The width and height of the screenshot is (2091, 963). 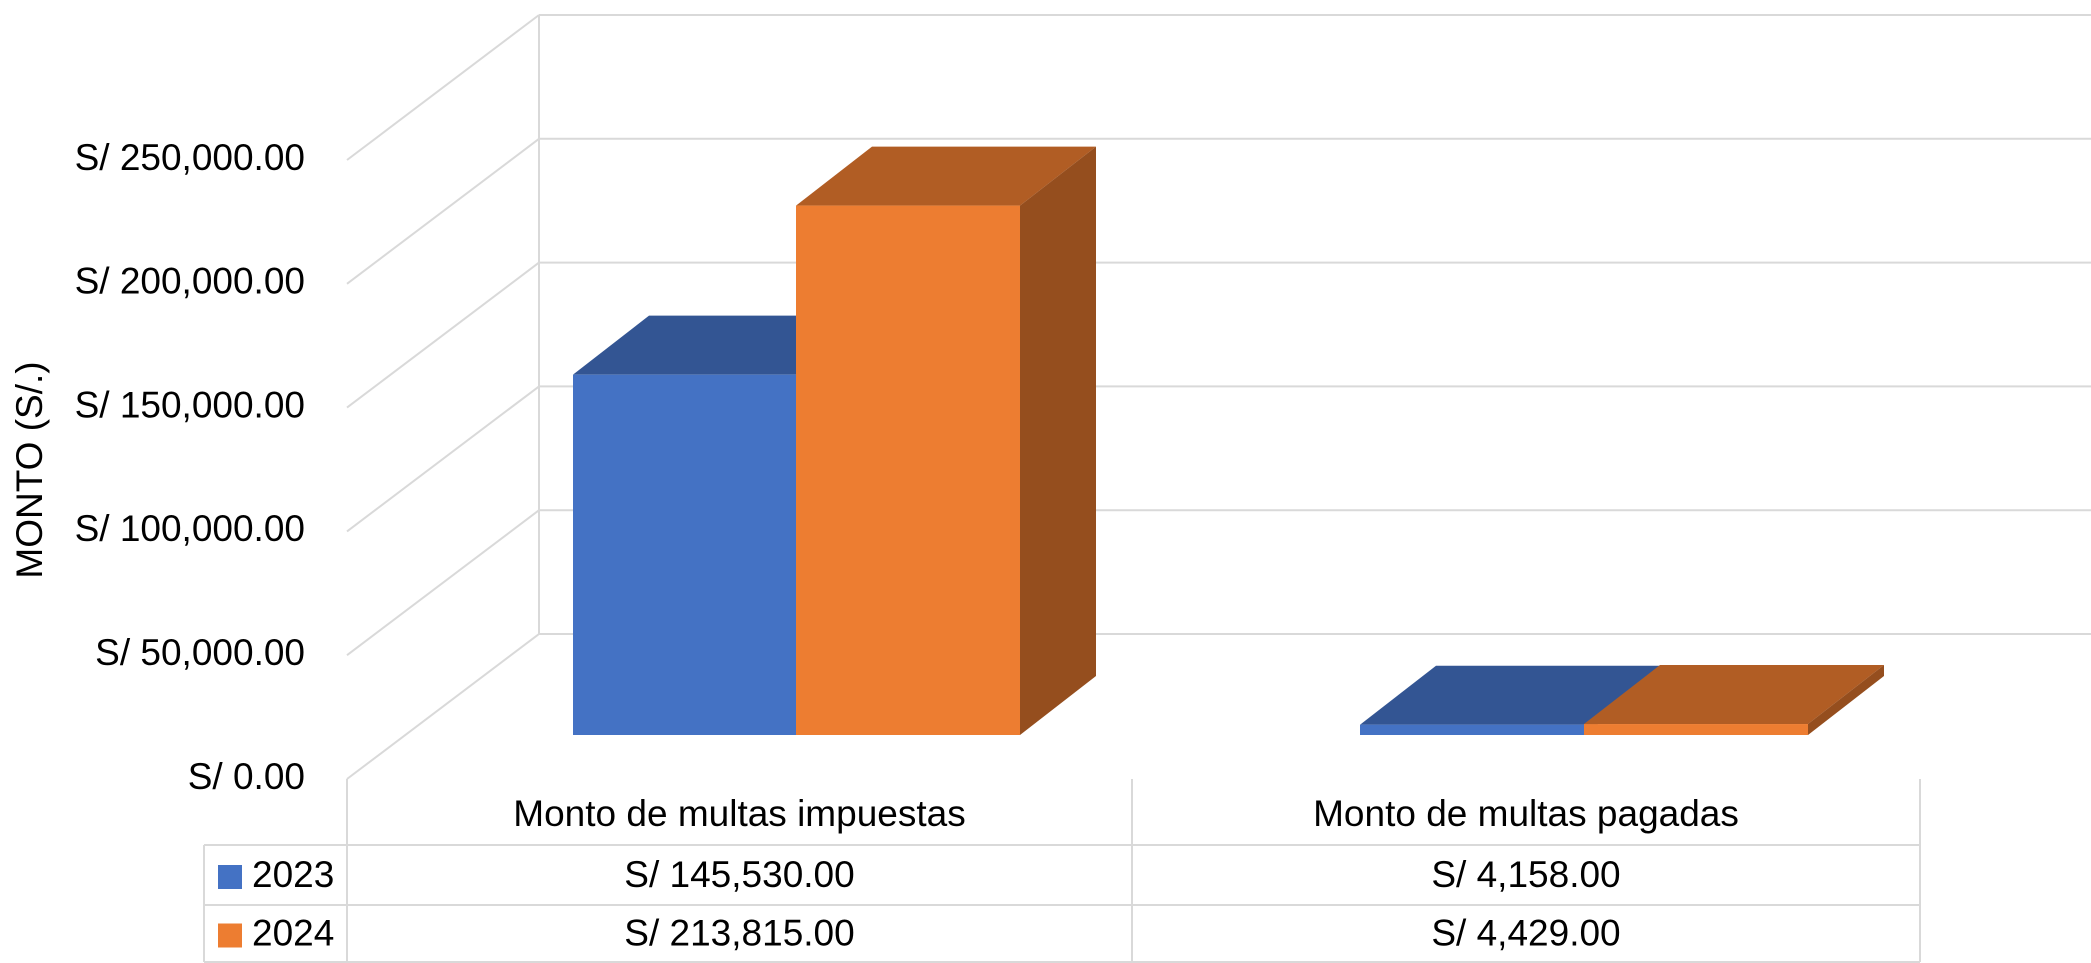 I want to click on y-axis-label: MONTO (S/.), so click(x=29, y=469).